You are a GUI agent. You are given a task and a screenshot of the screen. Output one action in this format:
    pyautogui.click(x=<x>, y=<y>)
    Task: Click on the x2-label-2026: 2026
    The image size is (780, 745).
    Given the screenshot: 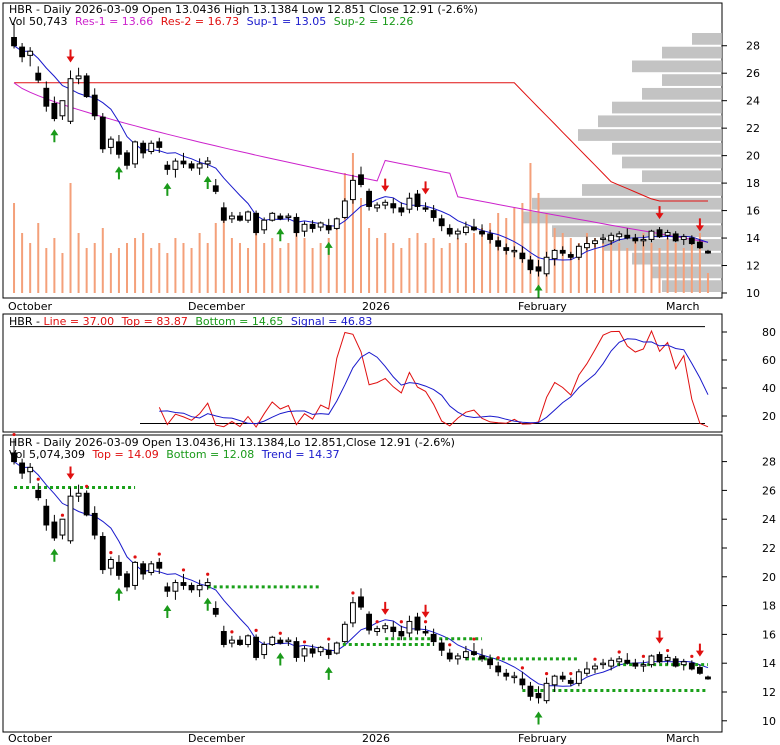 What is the action you would take?
    pyautogui.click(x=376, y=738)
    